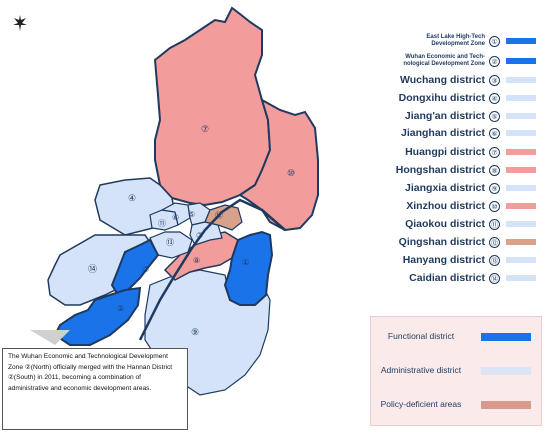 The image size is (550, 434). What do you see at coordinates (121, 308) in the screenshot?
I see `map-label-2-south: ②` at bounding box center [121, 308].